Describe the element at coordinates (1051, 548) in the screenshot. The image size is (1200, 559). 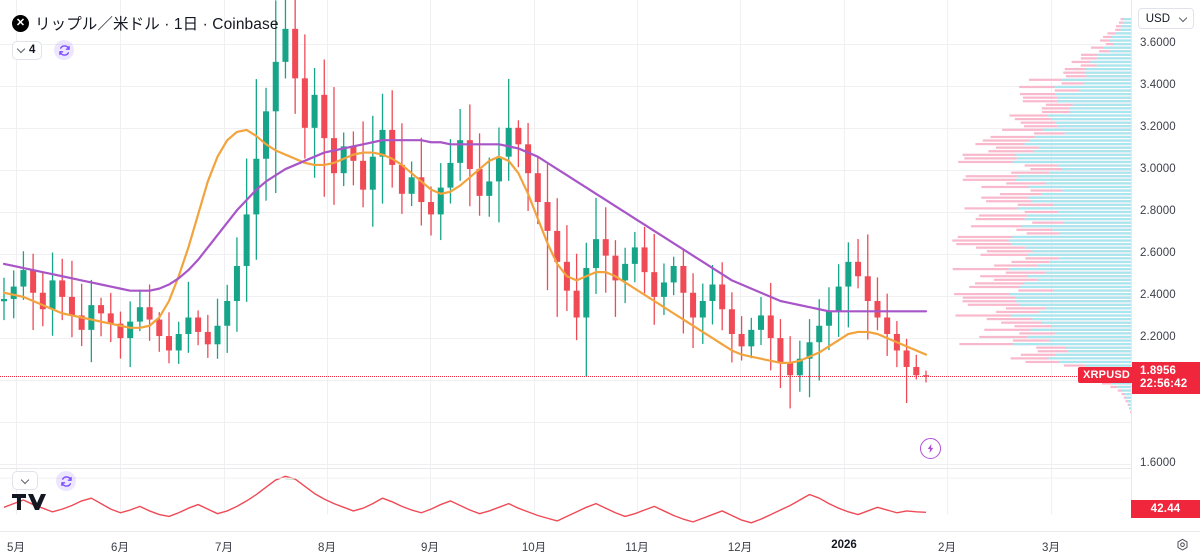
I see `time-axis-label: 3月` at that location.